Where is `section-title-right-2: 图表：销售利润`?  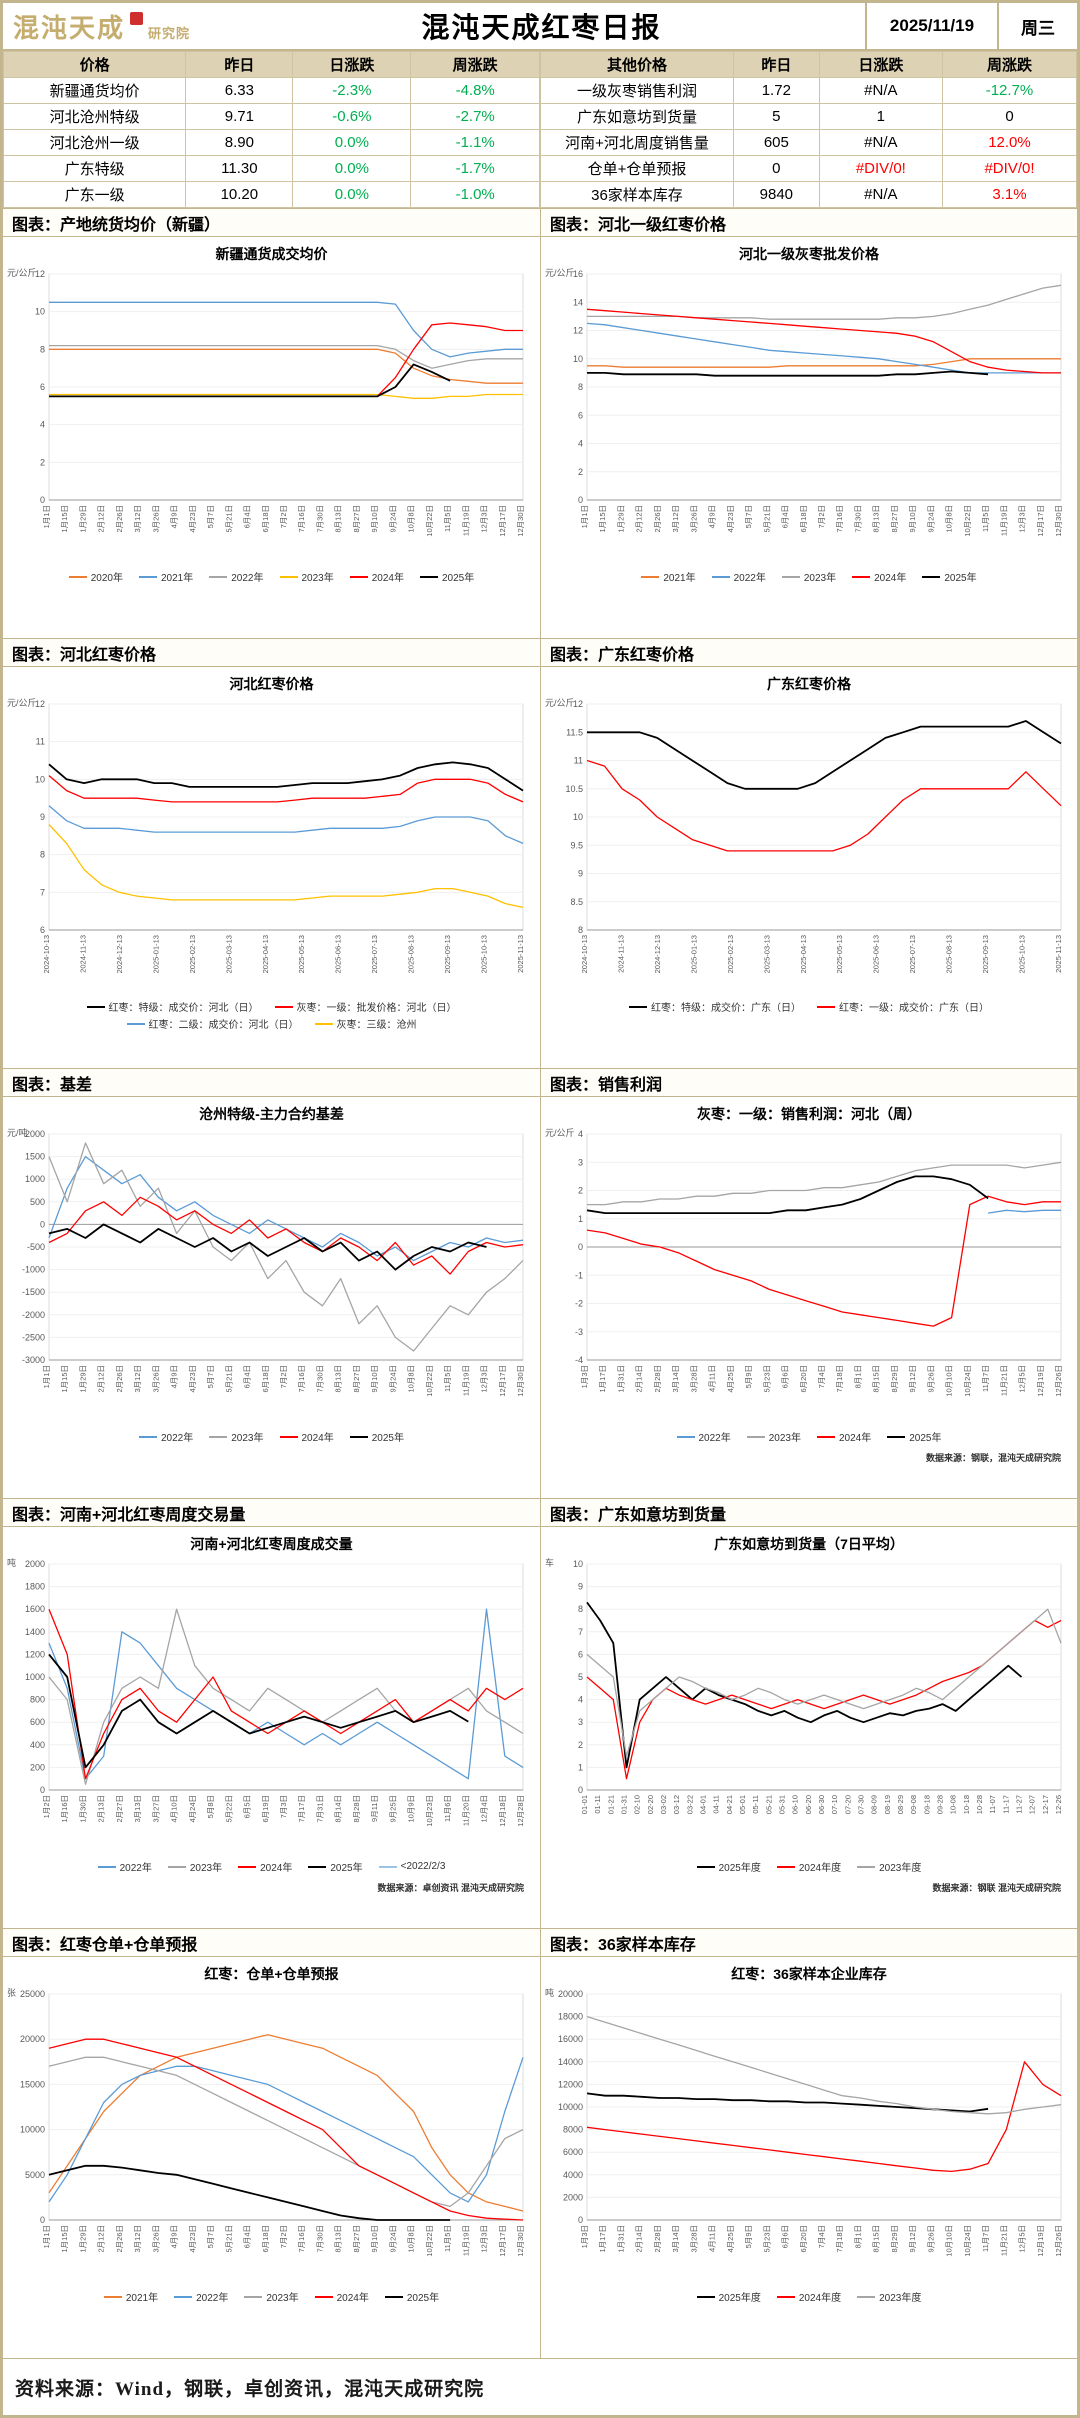
section-title-right-2: 图表：销售利润 is located at coordinates (808, 1082).